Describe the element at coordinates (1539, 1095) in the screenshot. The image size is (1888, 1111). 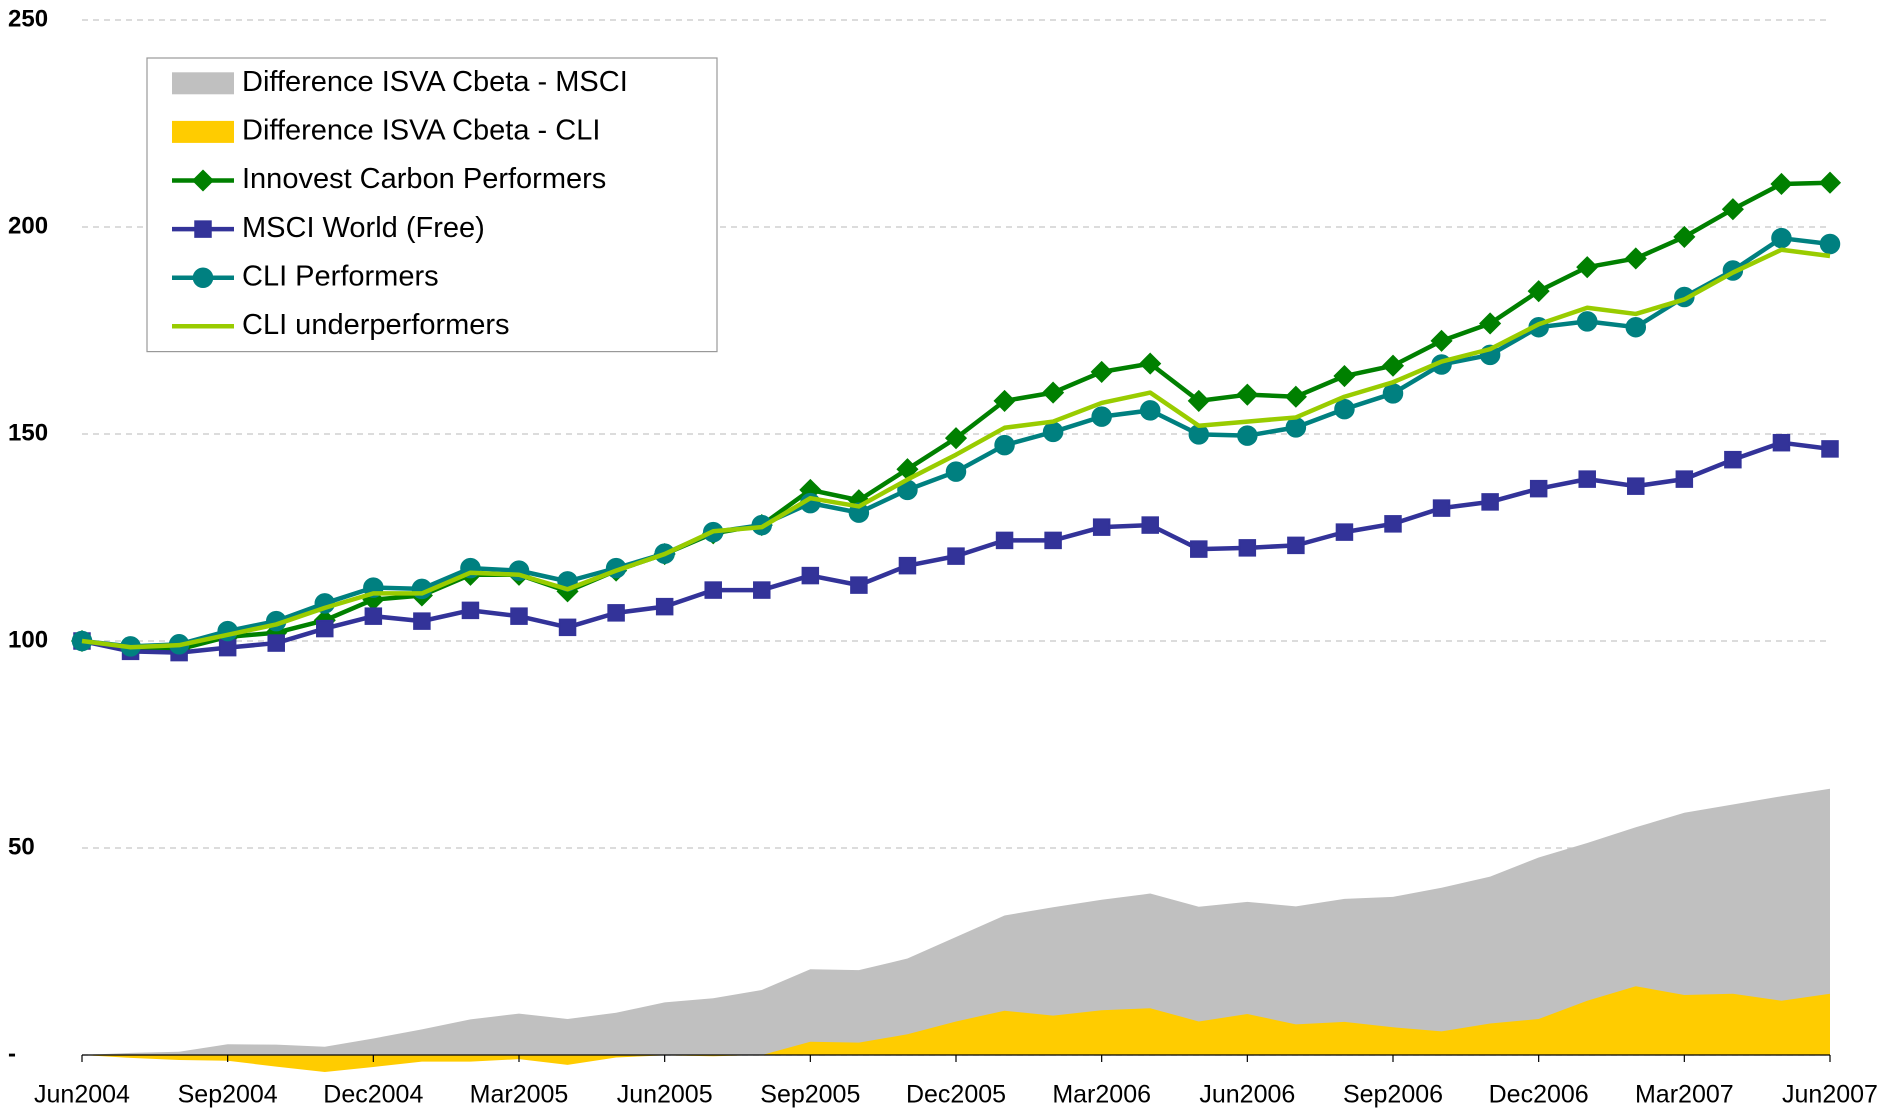
I see `x-tick-label: Dec2006` at that location.